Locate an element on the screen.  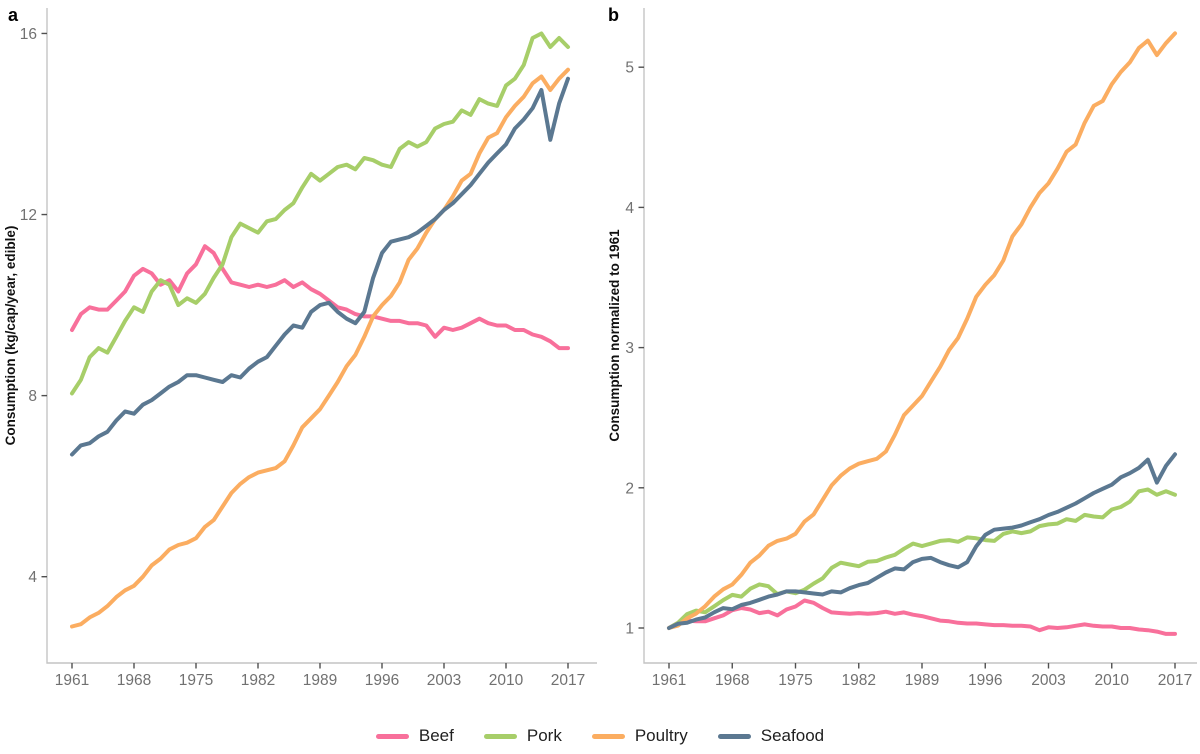
y-tick-label: 16 is located at coordinates (28, 34).